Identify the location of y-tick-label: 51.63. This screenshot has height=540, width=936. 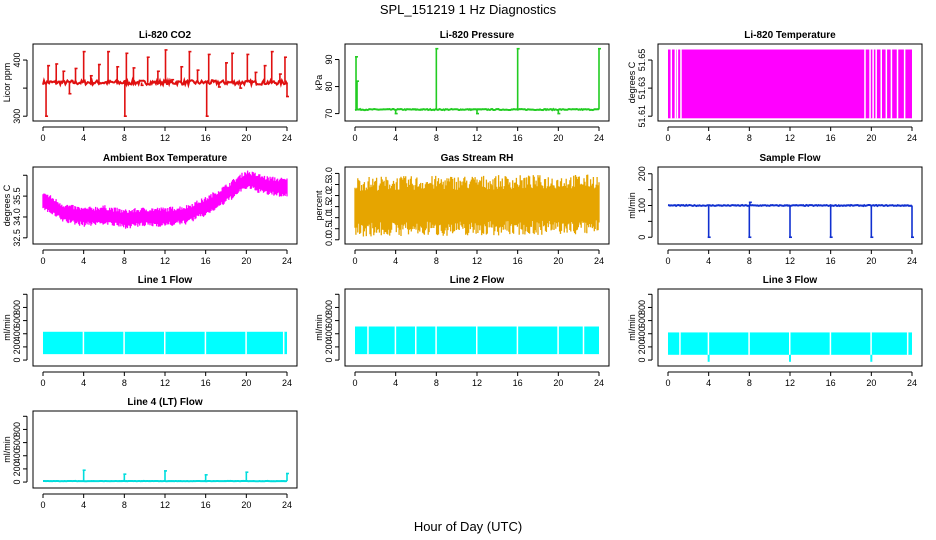
(642, 88).